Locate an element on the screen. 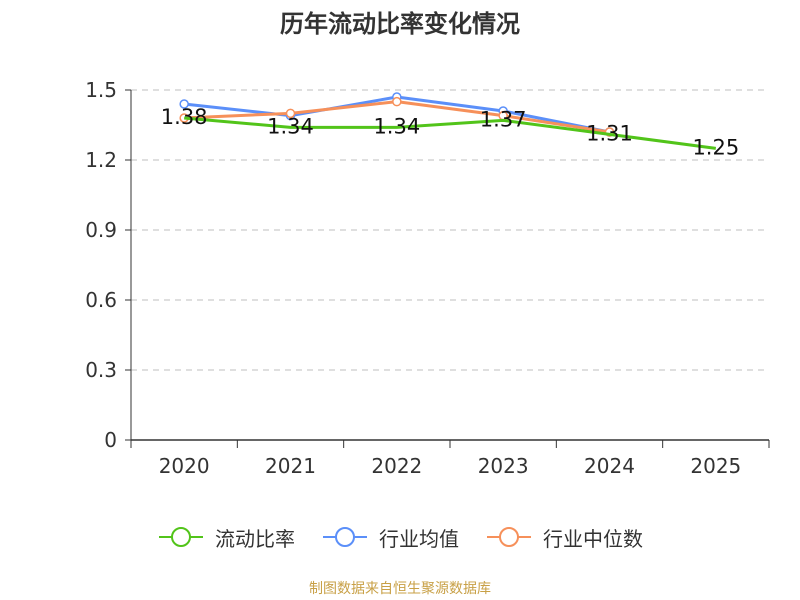 This screenshot has width=800, height=600. y-tick-label: 0.3 is located at coordinates (101, 370).